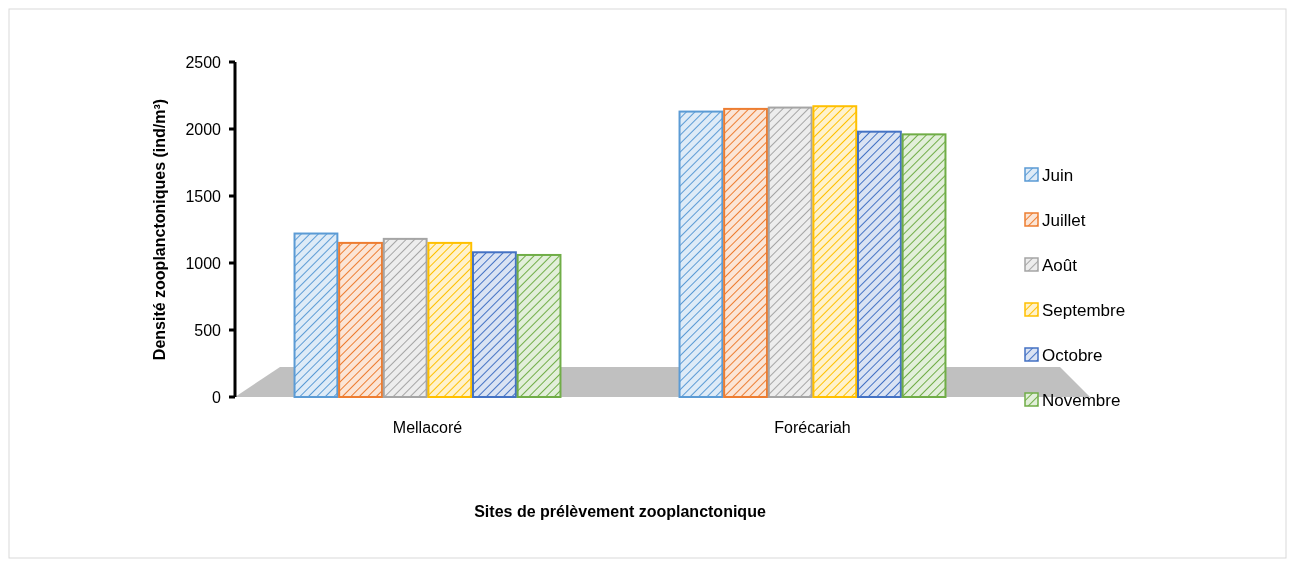 The image size is (1295, 567). Describe the element at coordinates (812, 427) in the screenshot. I see `x-tick-label: Forécariah` at that location.